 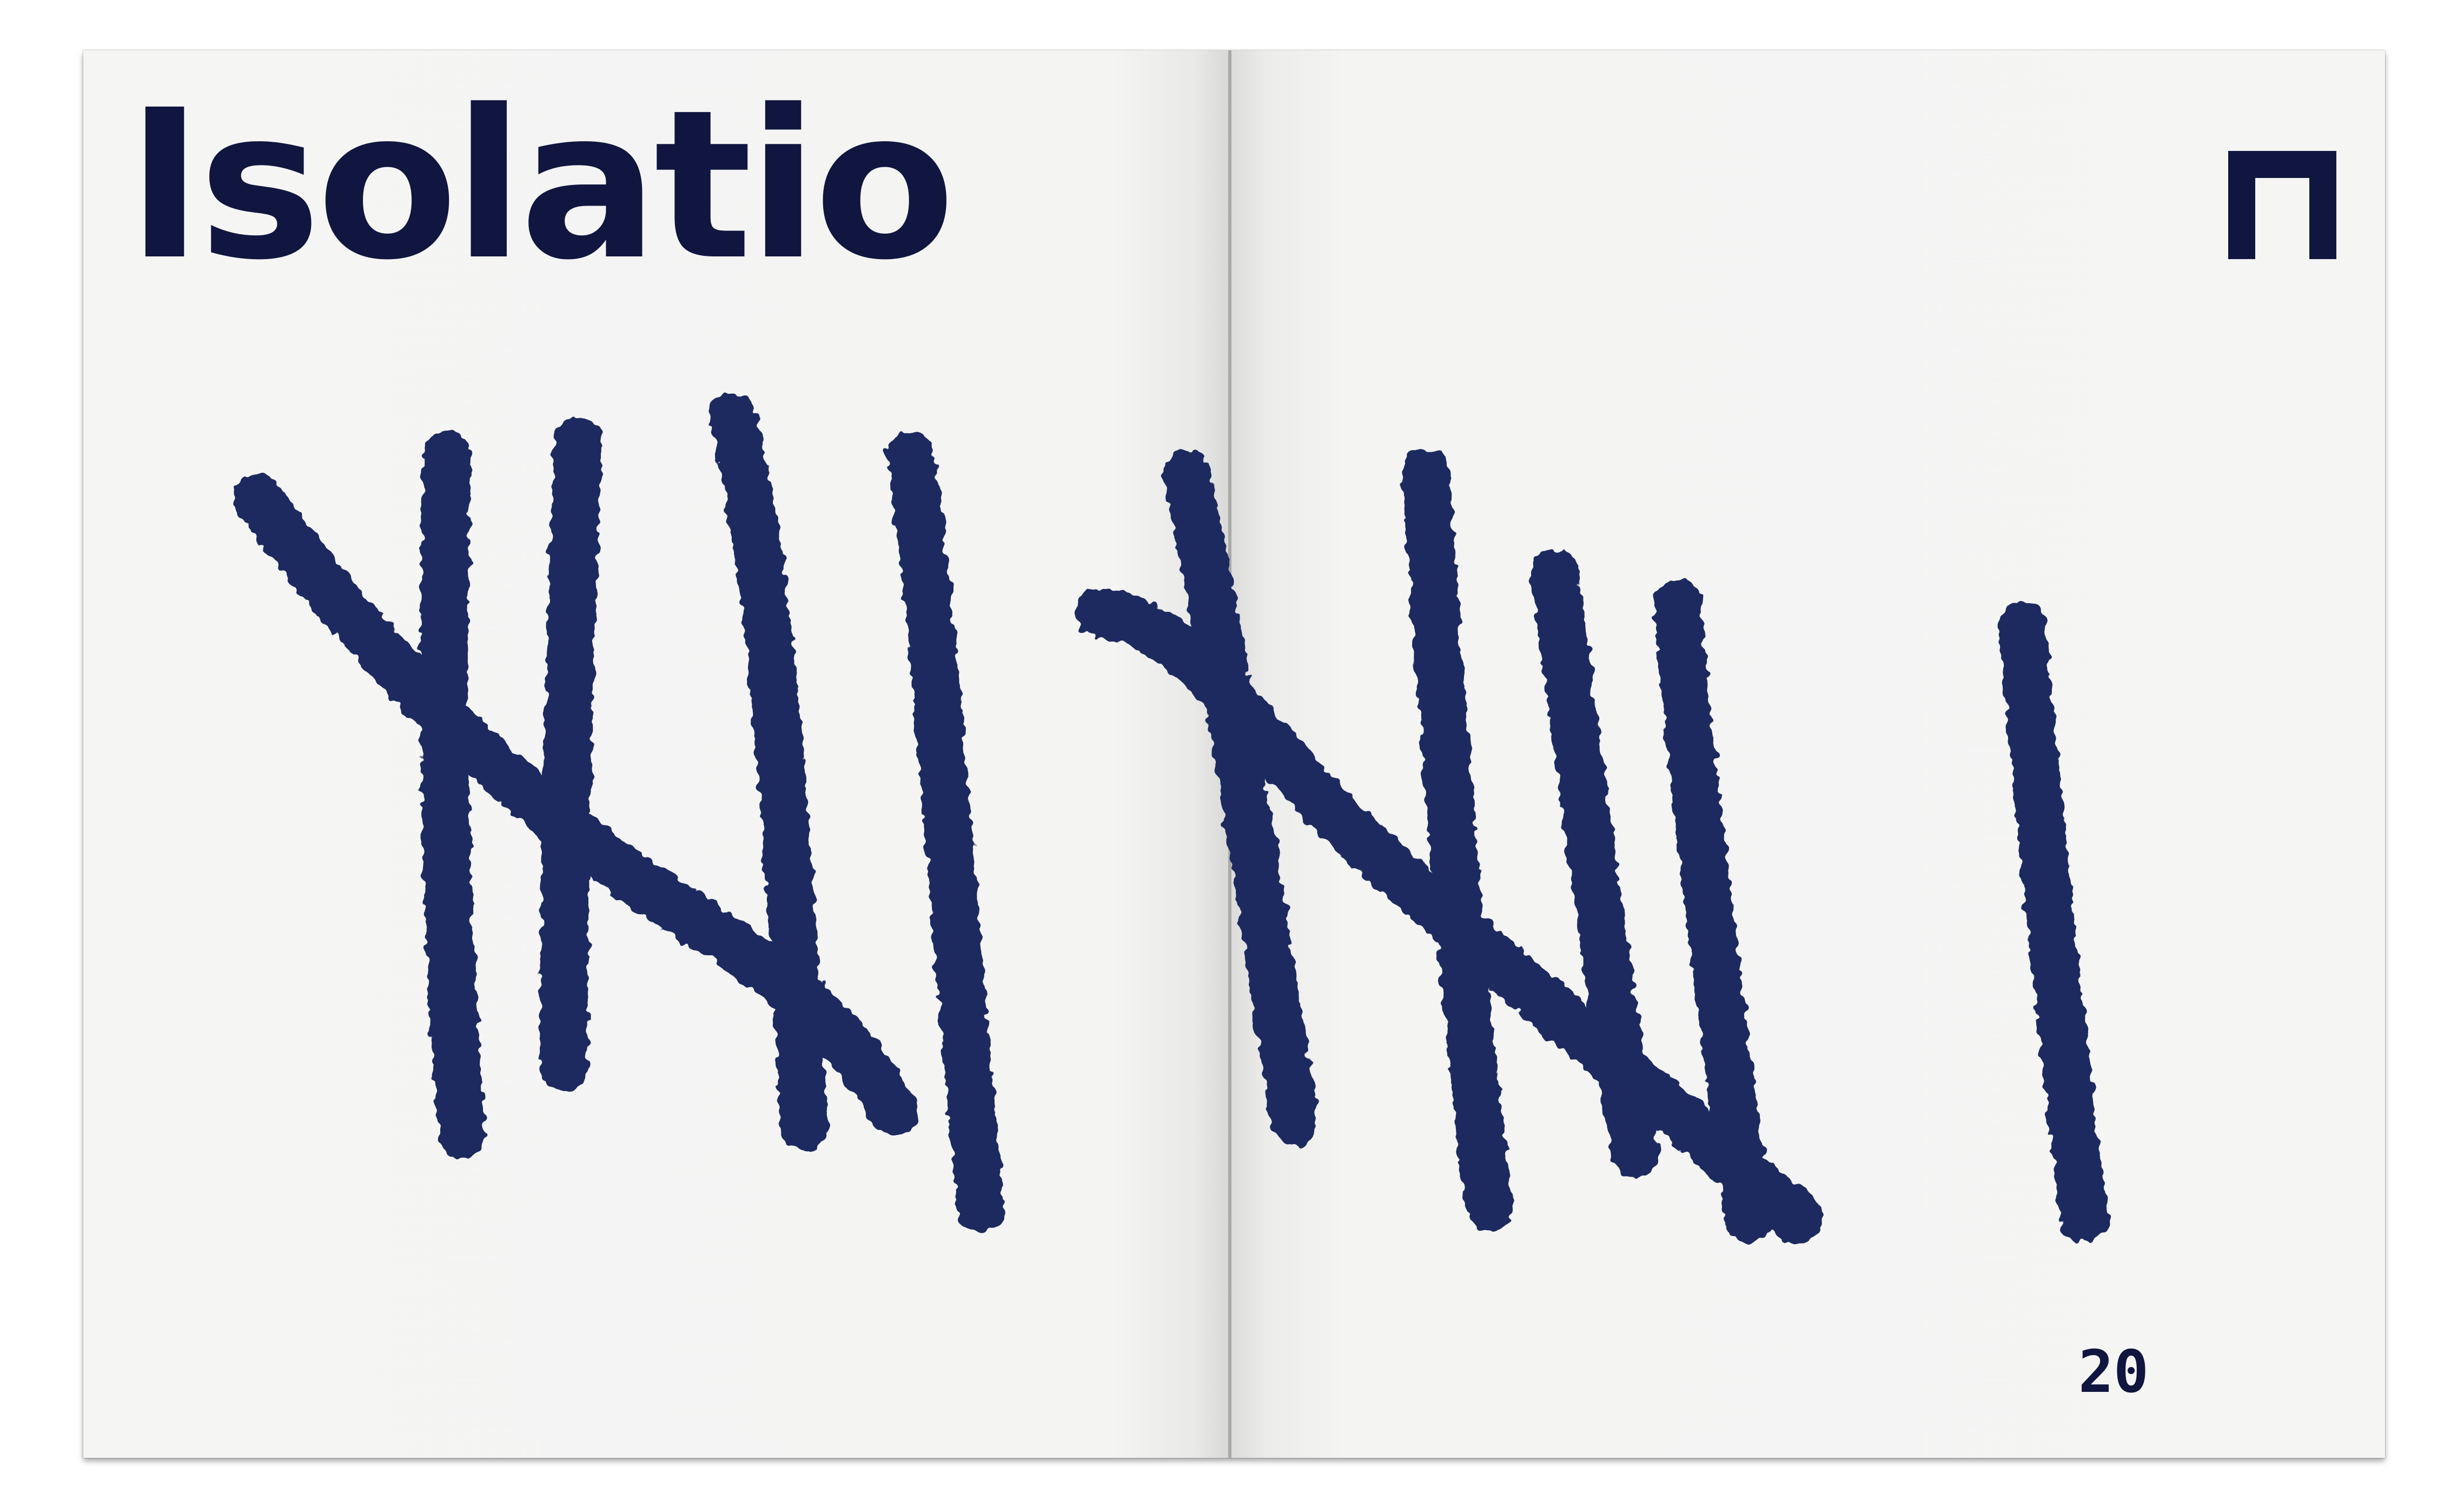 I want to click on page-title: Isolatio, so click(x=541, y=185).